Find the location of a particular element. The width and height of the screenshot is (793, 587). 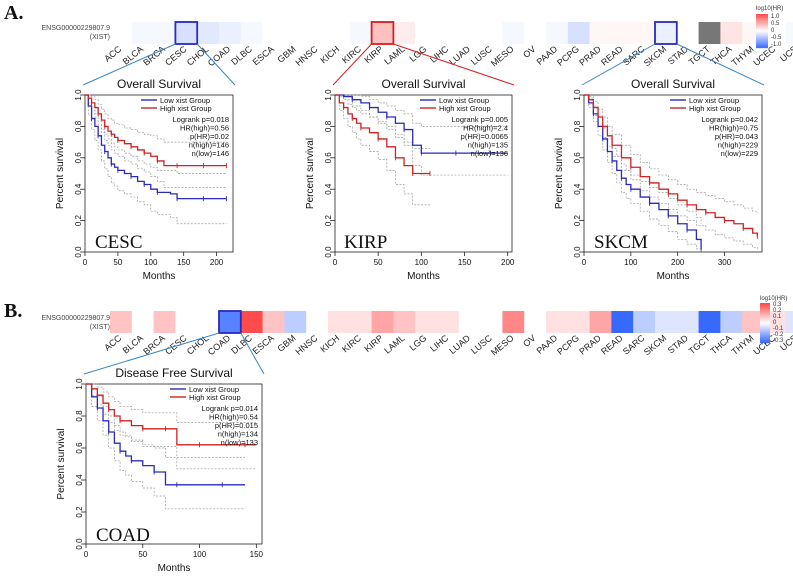

B-heatmap-cell-kirc is located at coordinates (360, 322).